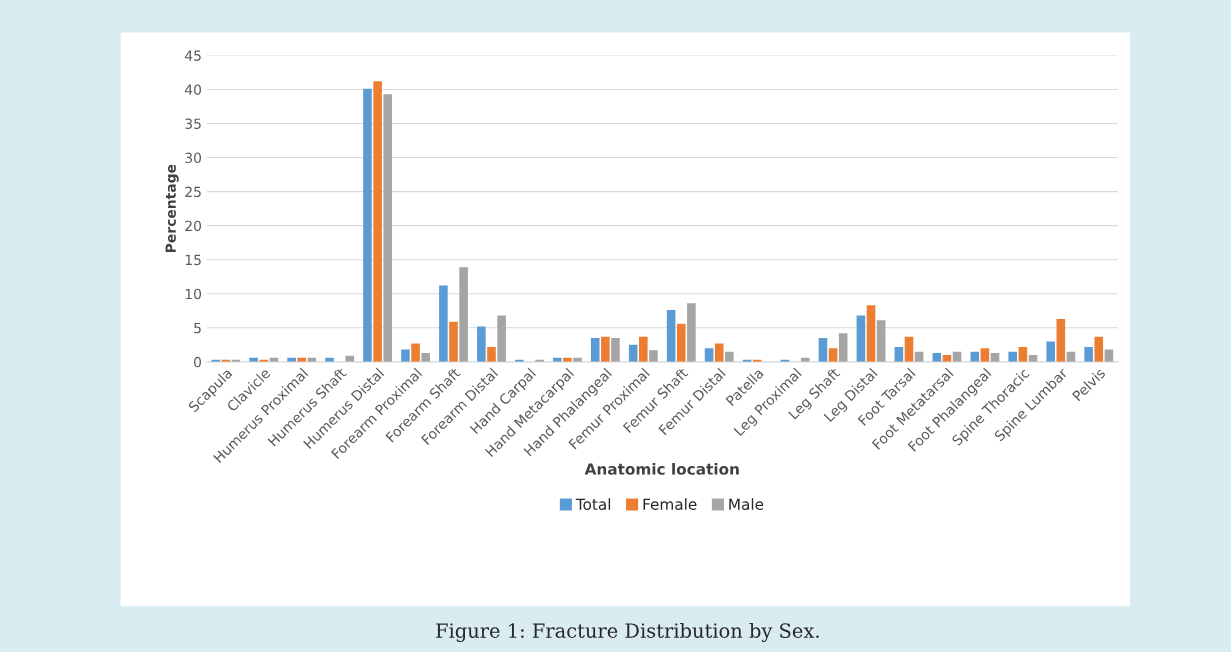 The image size is (1231, 652). Describe the element at coordinates (193, 123) in the screenshot. I see `y-tick-label: 35` at that location.